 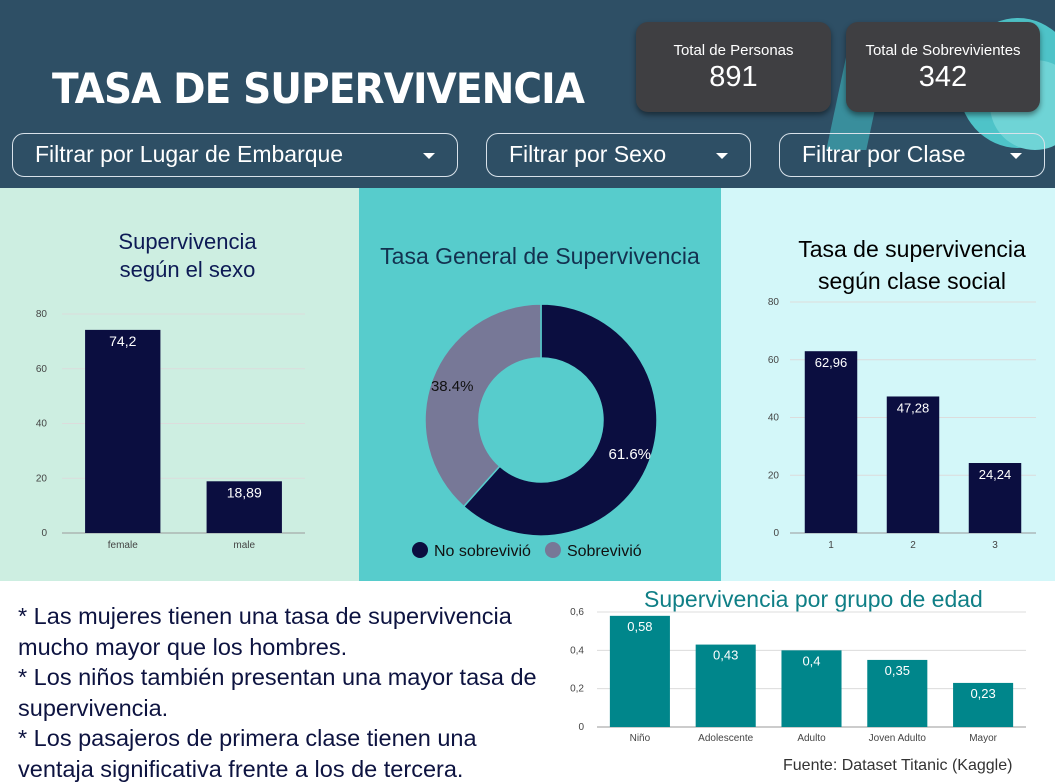 I want to click on x-tick-label: Mayor, so click(x=983, y=738).